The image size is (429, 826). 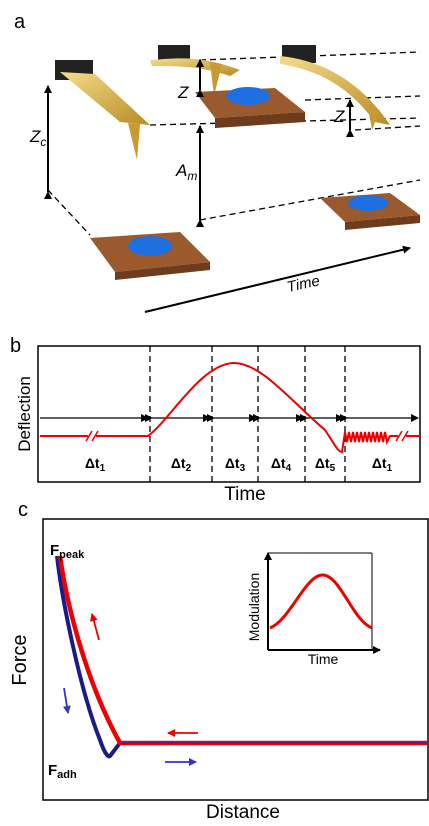 I want to click on break-mark, so click(x=247, y=436).